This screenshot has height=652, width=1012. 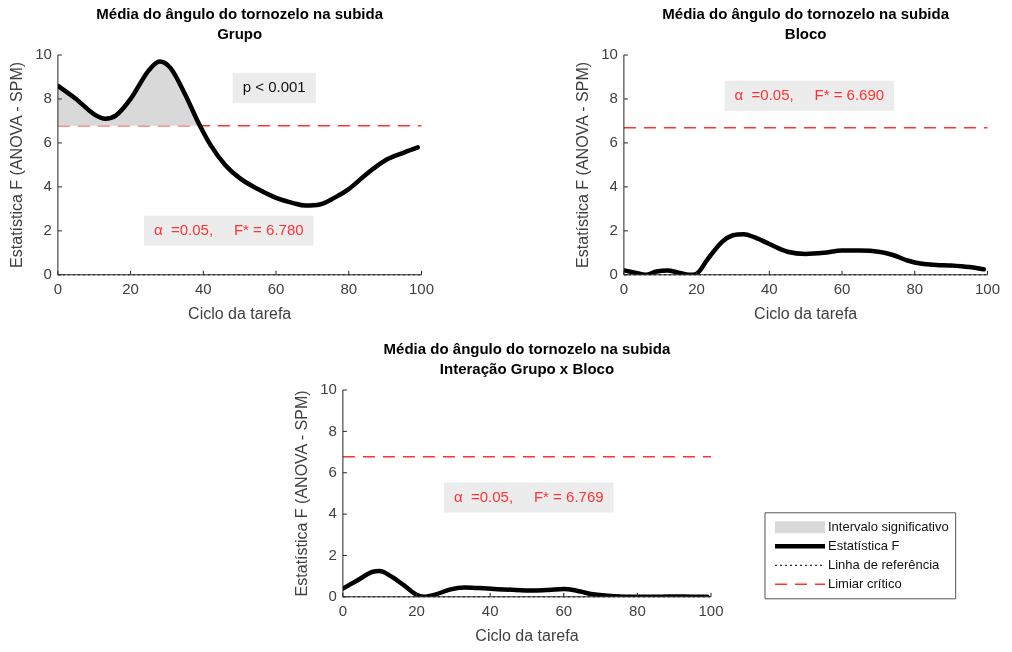 I want to click on legend-label: Linha de referência, so click(x=884, y=564).